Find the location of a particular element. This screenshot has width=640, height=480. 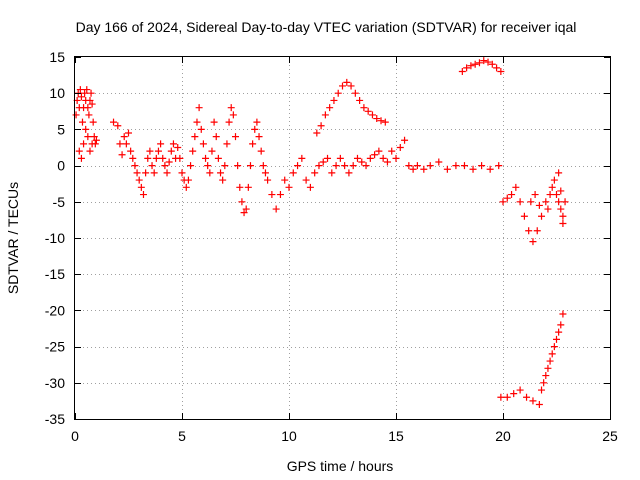

y-tick-label: -10 is located at coordinates (55, 238).